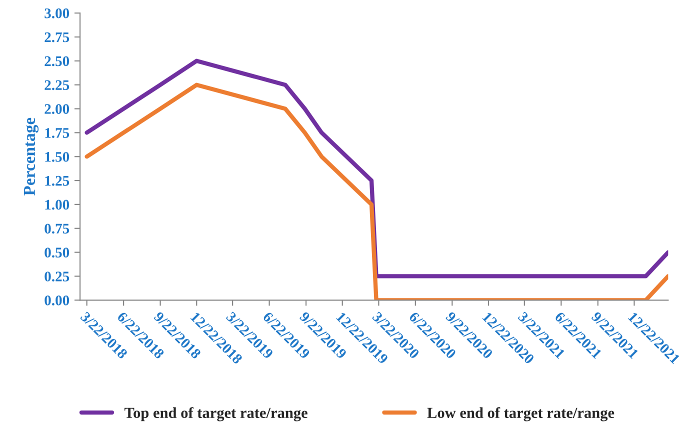 This screenshot has width=696, height=435. Describe the element at coordinates (57, 229) in the screenshot. I see `y-tick-label: 0.75` at that location.